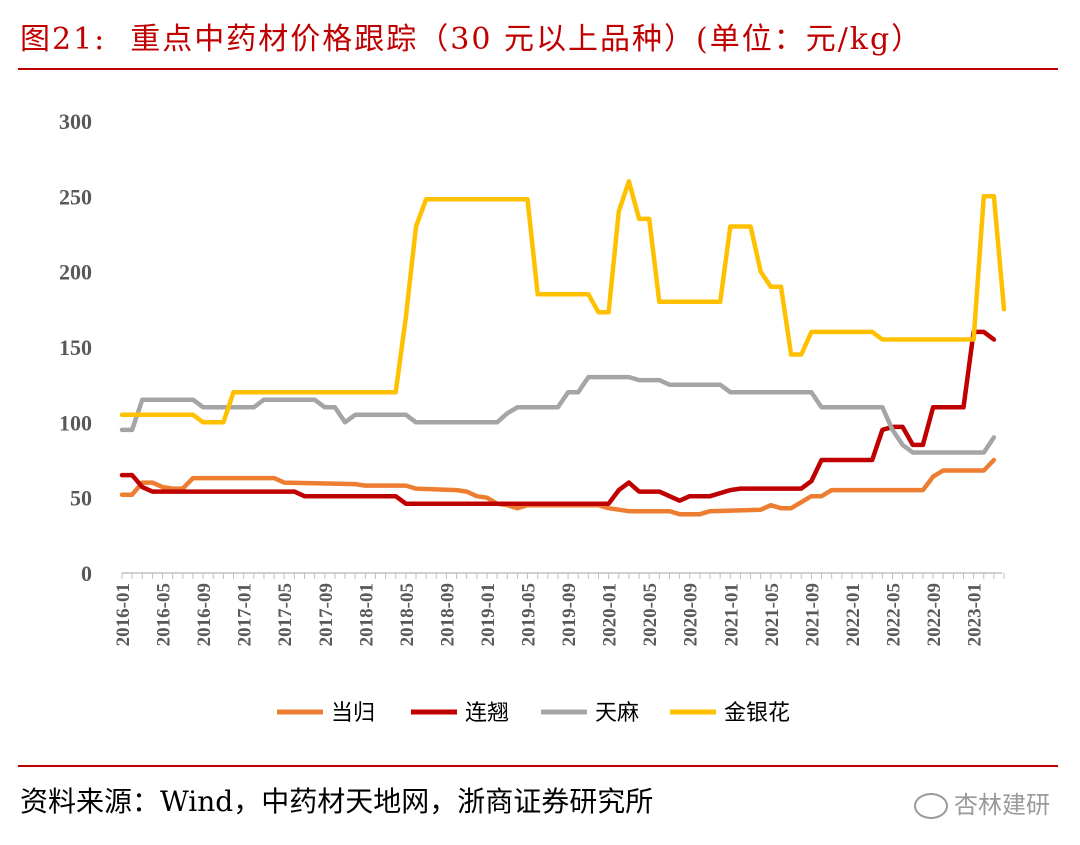 The image size is (1080, 845). Describe the element at coordinates (326, 614) in the screenshot. I see `x-tick-label: 2017-09` at that location.